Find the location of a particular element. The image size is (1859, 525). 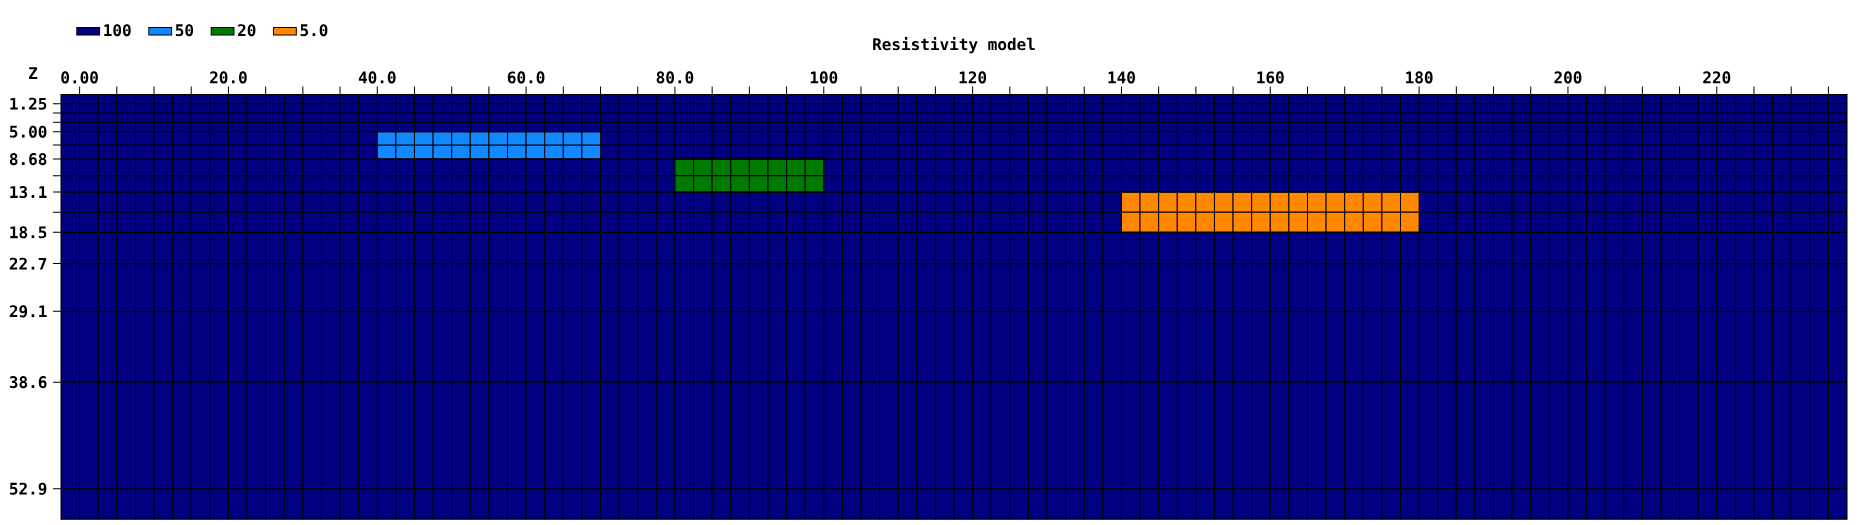

x-tick-label: 200 is located at coordinates (1568, 77).